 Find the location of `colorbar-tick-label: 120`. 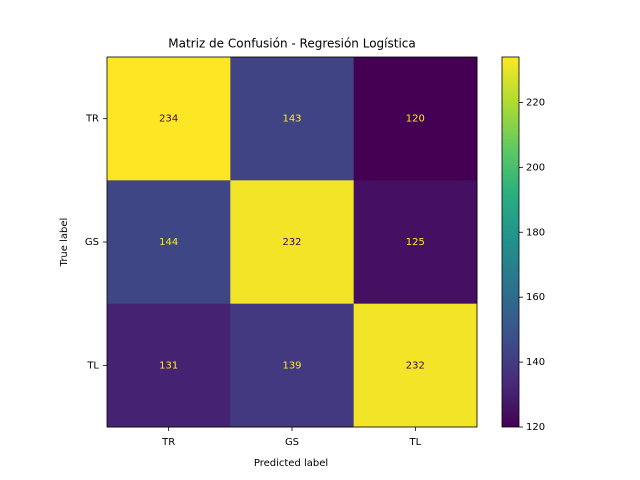

colorbar-tick-label: 120 is located at coordinates (535, 427).